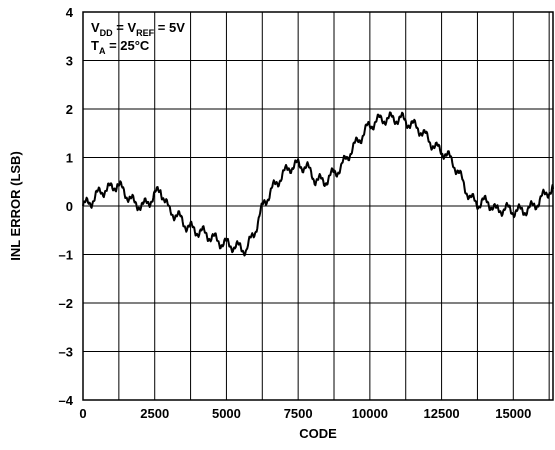  Describe the element at coordinates (69, 109) in the screenshot. I see `y-tick-label: 2` at that location.